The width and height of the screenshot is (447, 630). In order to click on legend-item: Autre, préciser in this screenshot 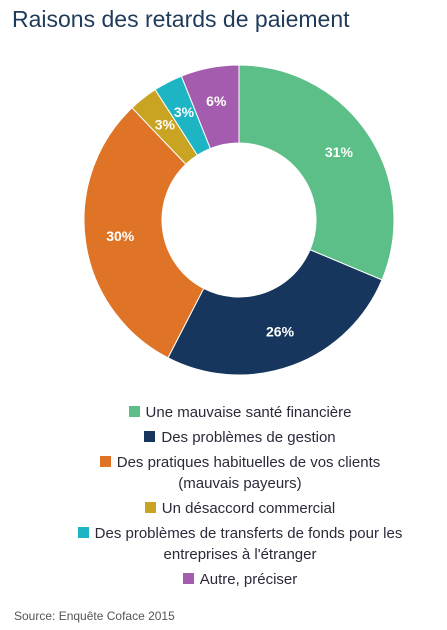, I will do `click(240, 579)`.